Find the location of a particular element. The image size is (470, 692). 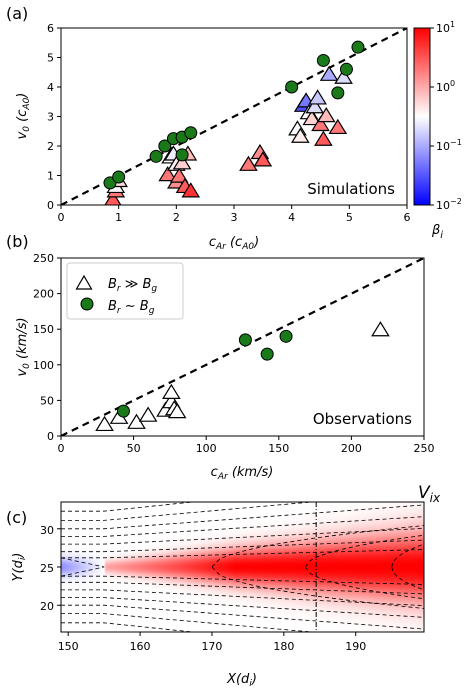

legend-entry-circle: Br ∼ Bg is located at coordinates (131, 307).